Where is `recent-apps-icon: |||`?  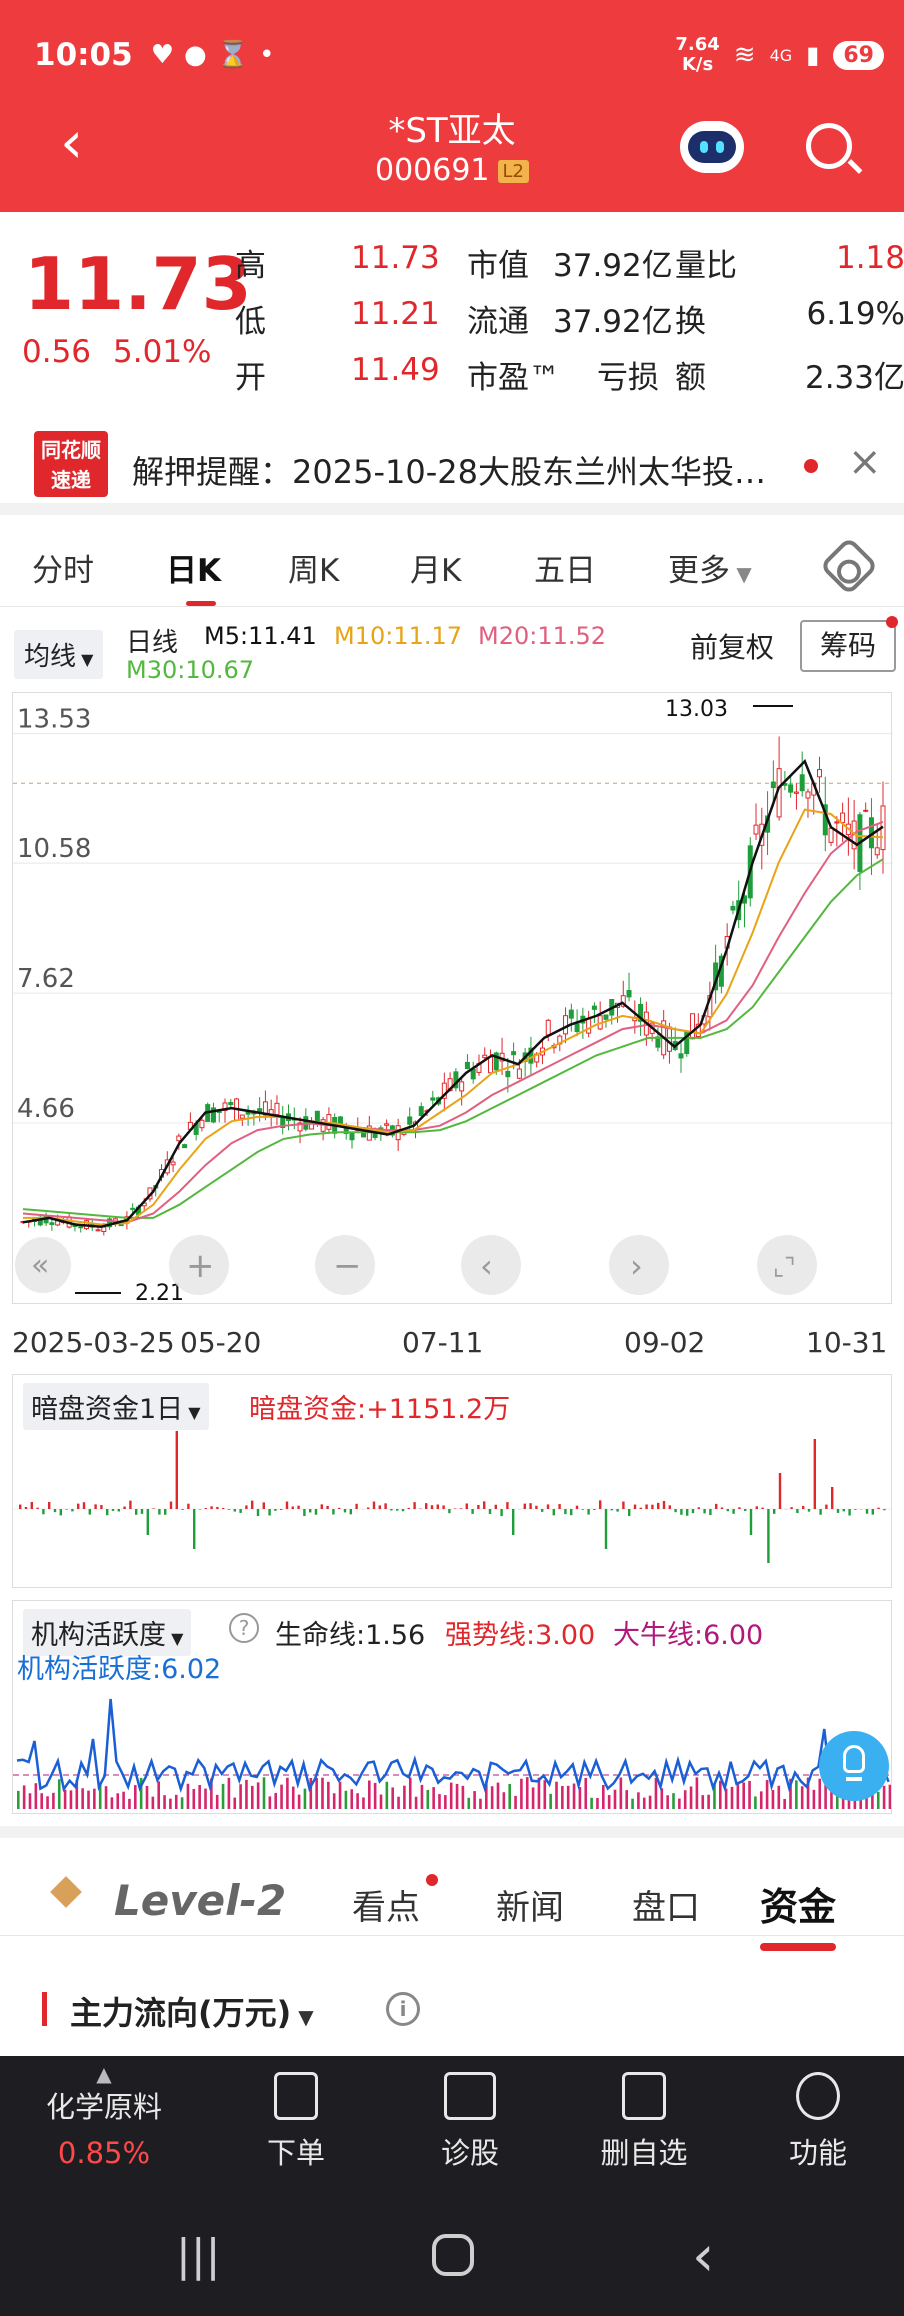 recent-apps-icon: ||| is located at coordinates (198, 2255).